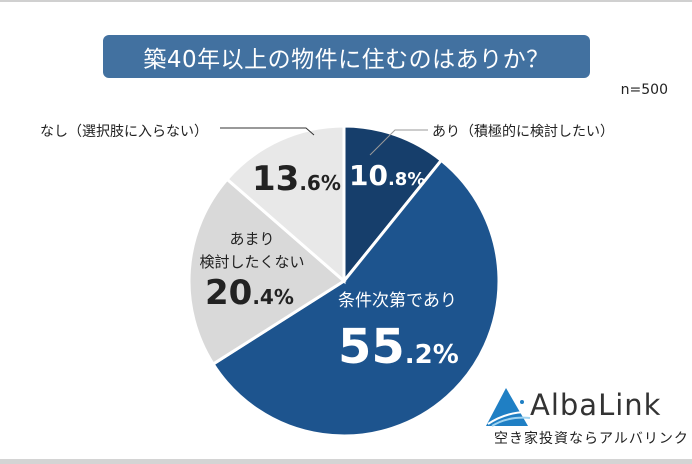  I want to click on sample-size: n=500, so click(644, 90).